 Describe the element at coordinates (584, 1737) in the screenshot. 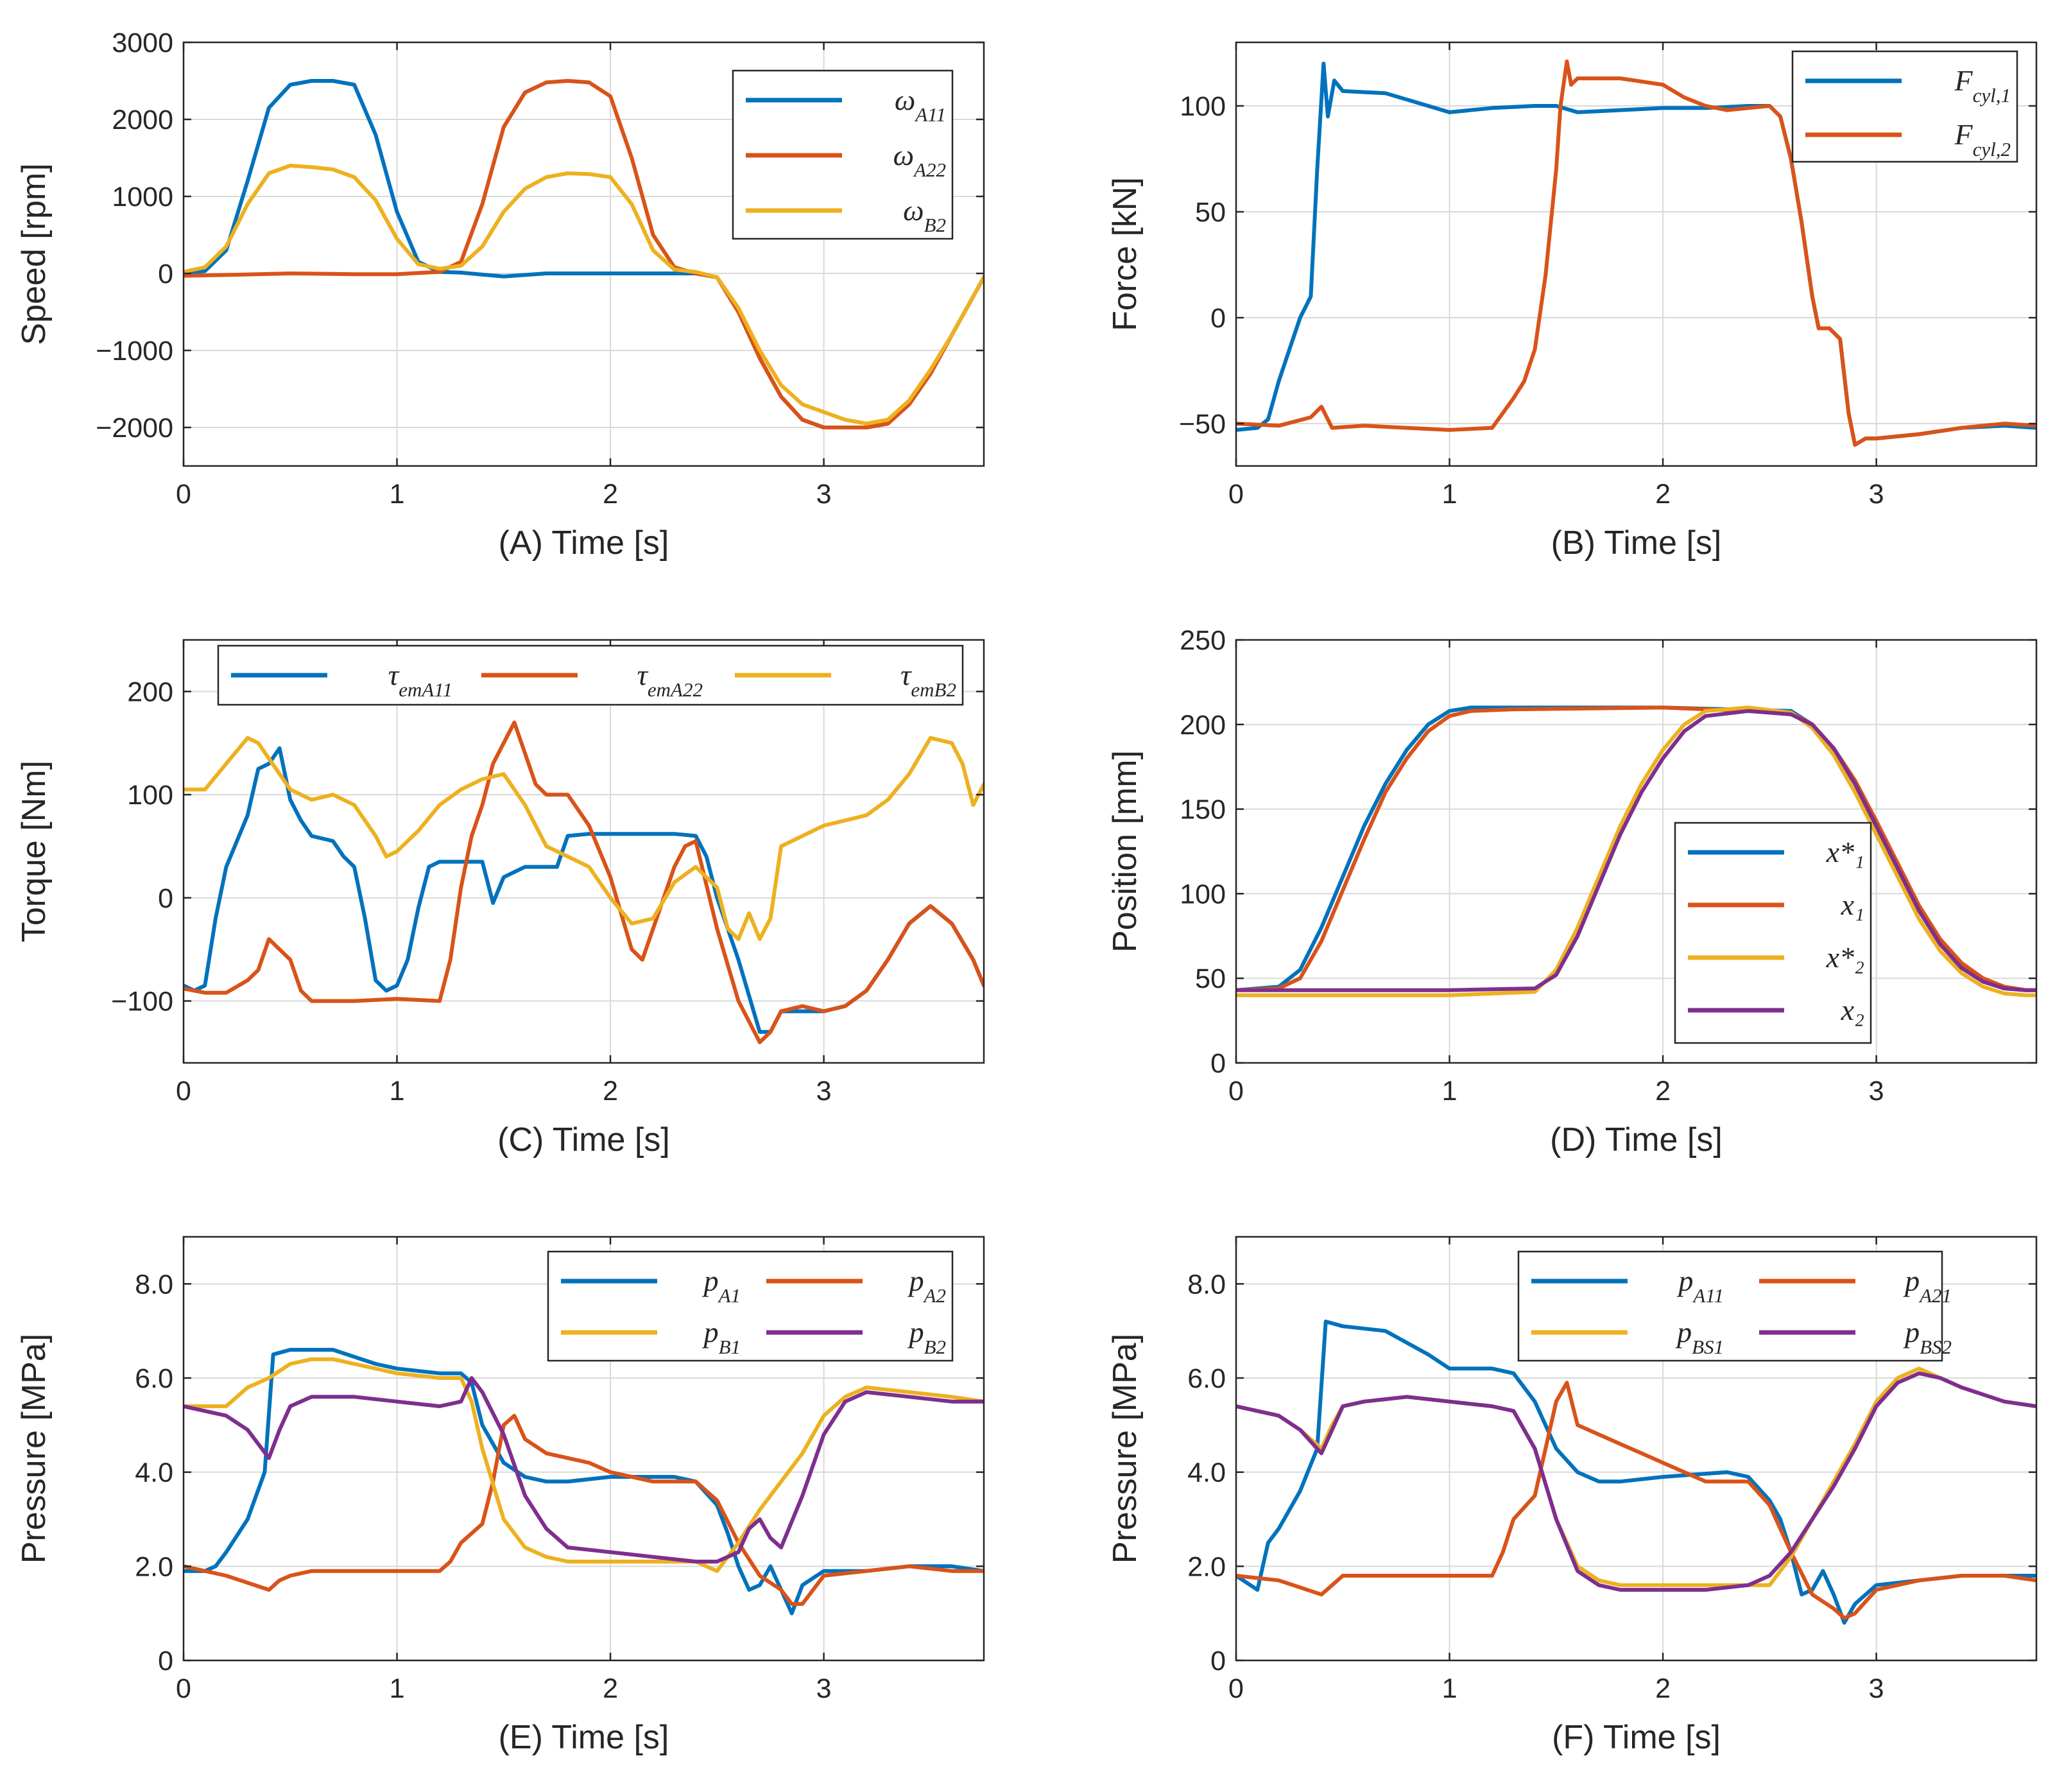

I see `x-axis-label: (E) Time [s]` at that location.